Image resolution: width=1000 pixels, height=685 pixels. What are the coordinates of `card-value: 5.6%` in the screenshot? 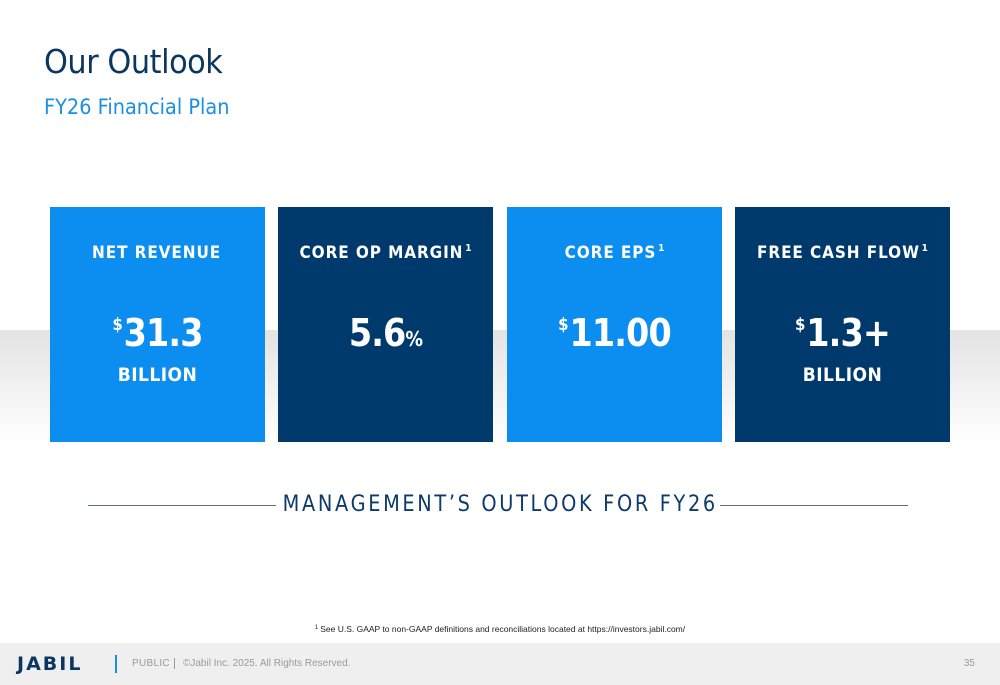 It's located at (386, 333).